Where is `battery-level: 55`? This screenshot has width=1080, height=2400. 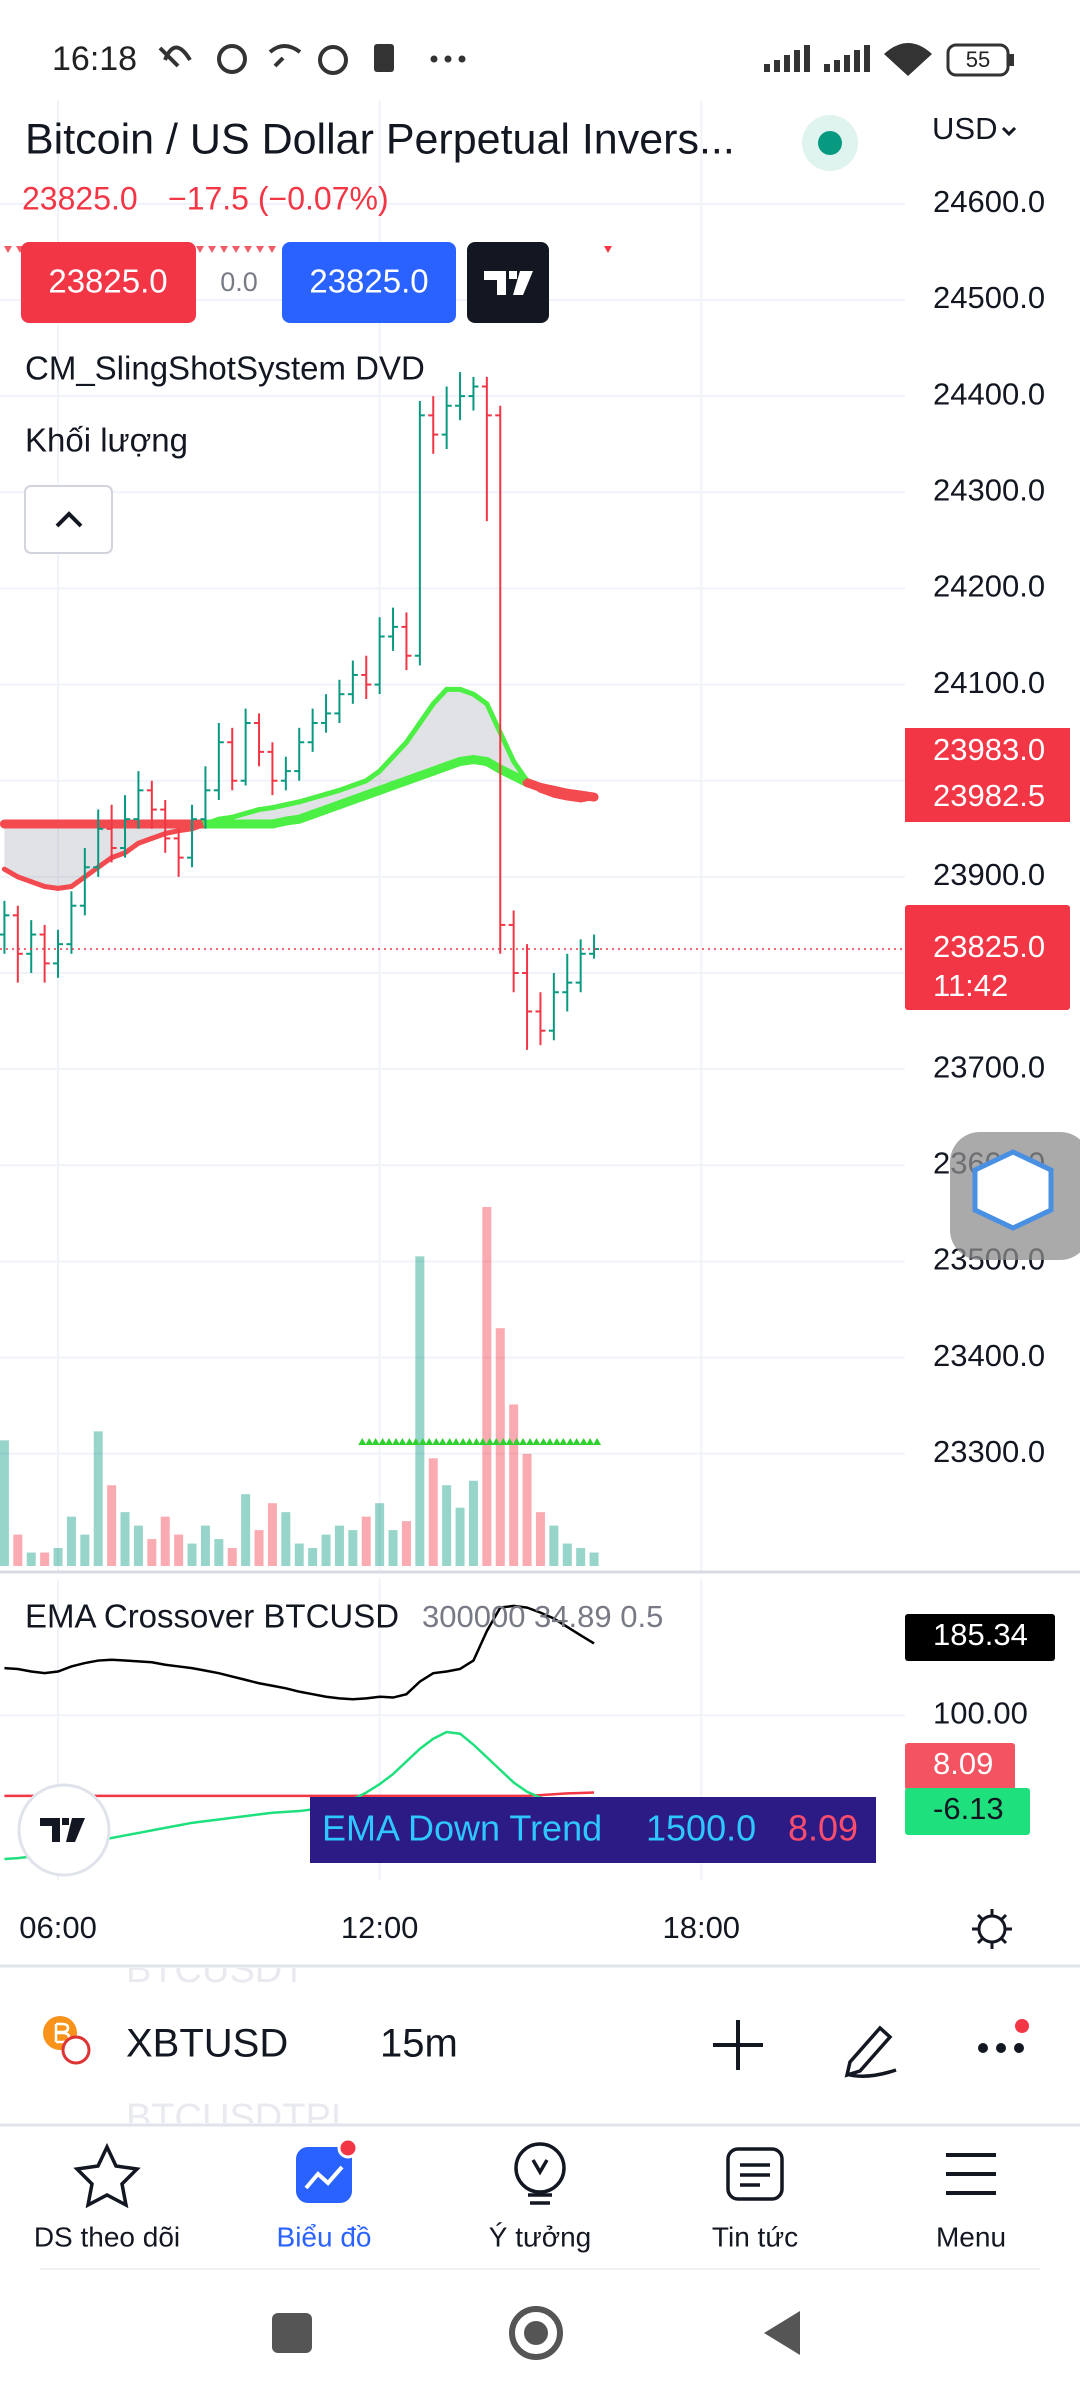
battery-level: 55 is located at coordinates (978, 59).